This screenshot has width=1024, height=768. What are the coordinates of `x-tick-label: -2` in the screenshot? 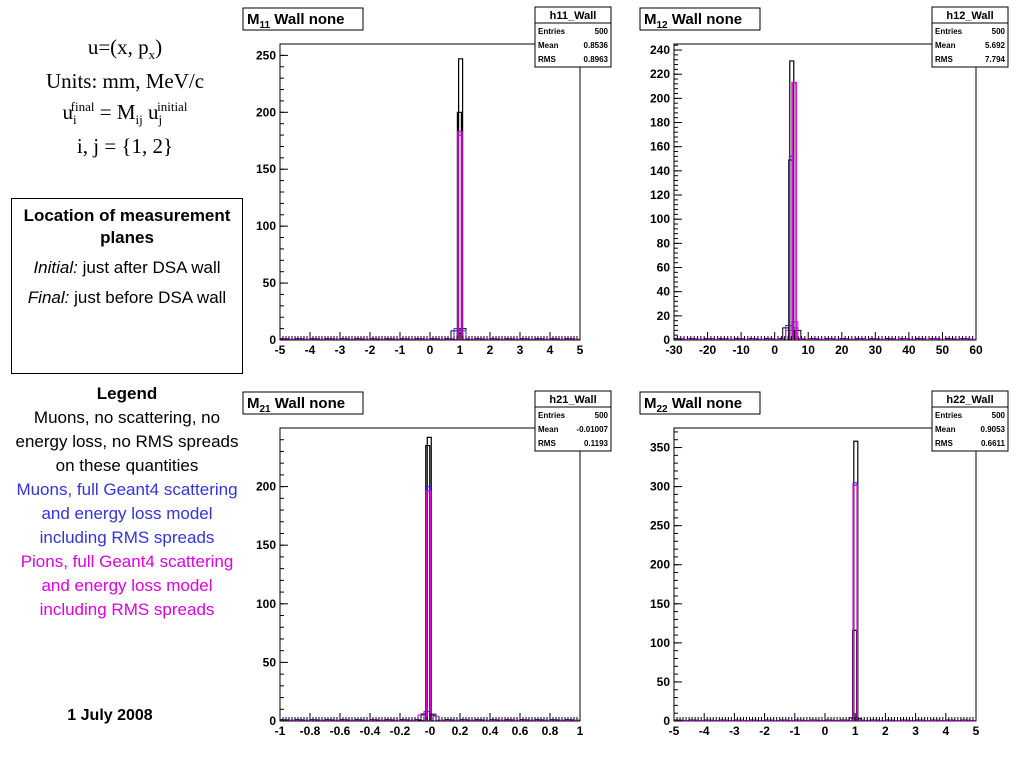 It's located at (764, 731).